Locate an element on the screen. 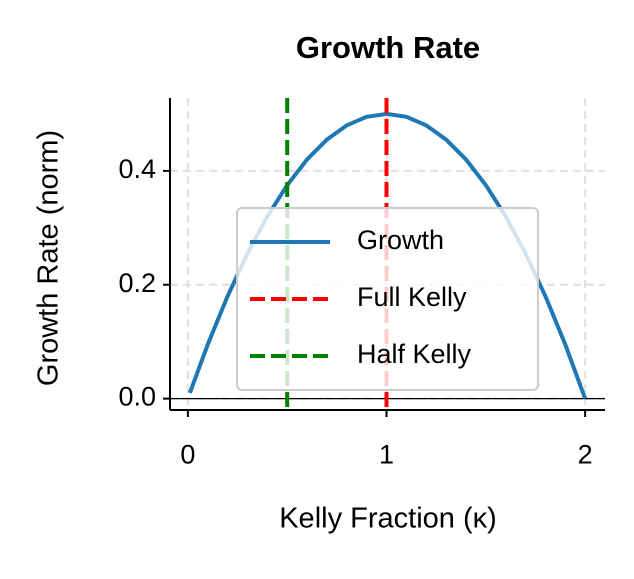 This screenshot has width=634, height=579. legend-label: Half Kelly is located at coordinates (414, 354).